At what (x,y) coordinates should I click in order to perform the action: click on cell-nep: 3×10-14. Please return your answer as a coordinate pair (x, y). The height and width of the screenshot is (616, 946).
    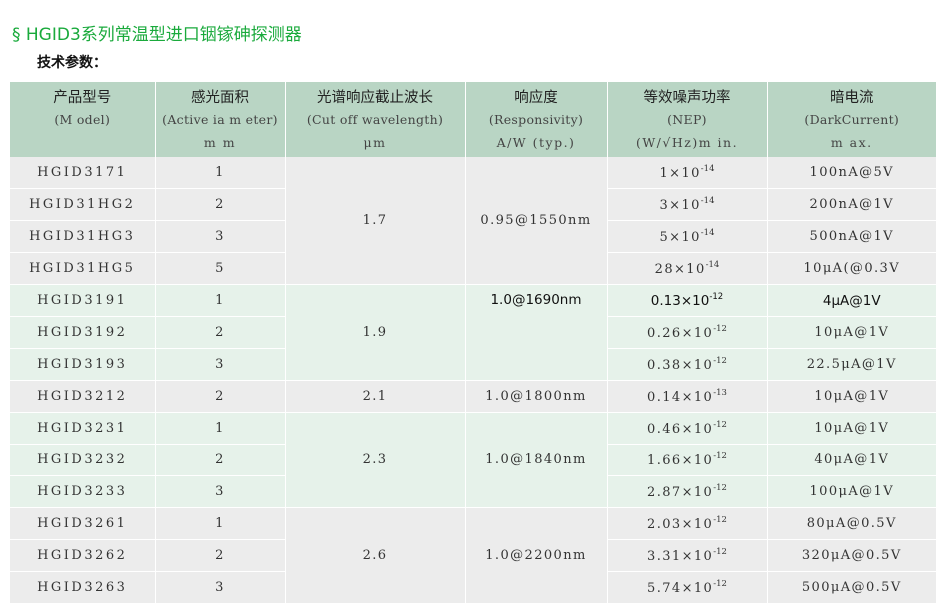
    Looking at the image, I should click on (687, 205).